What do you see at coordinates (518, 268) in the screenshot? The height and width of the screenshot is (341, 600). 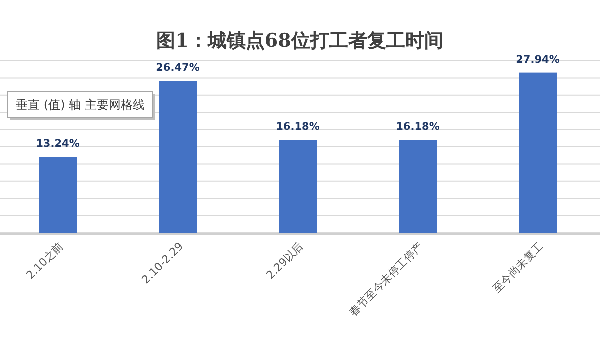 I see `x-tick-label: 至今尚未复工` at bounding box center [518, 268].